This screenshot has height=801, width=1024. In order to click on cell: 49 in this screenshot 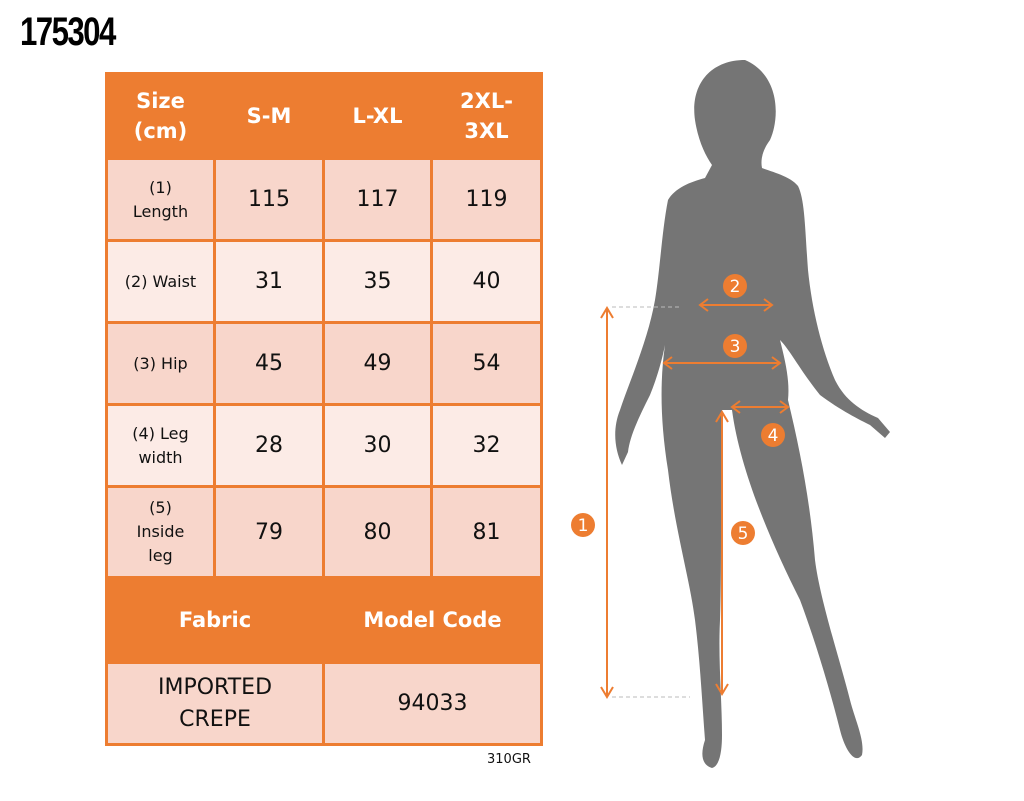, I will do `click(377, 363)`.